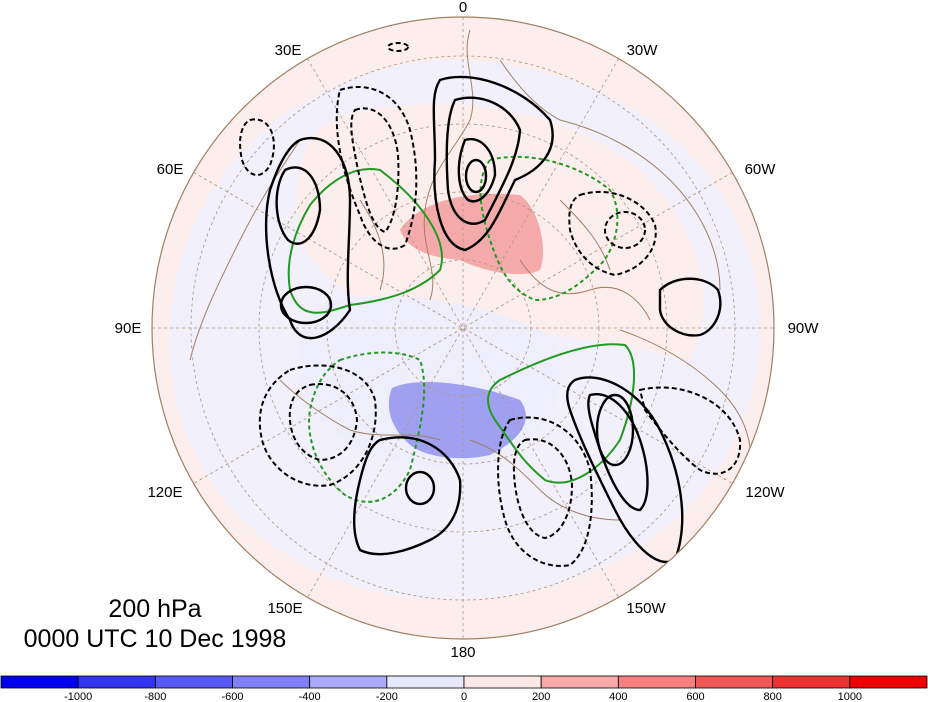 Image resolution: width=928 pixels, height=702 pixels. I want to click on lon-label-180: 180, so click(462, 652).